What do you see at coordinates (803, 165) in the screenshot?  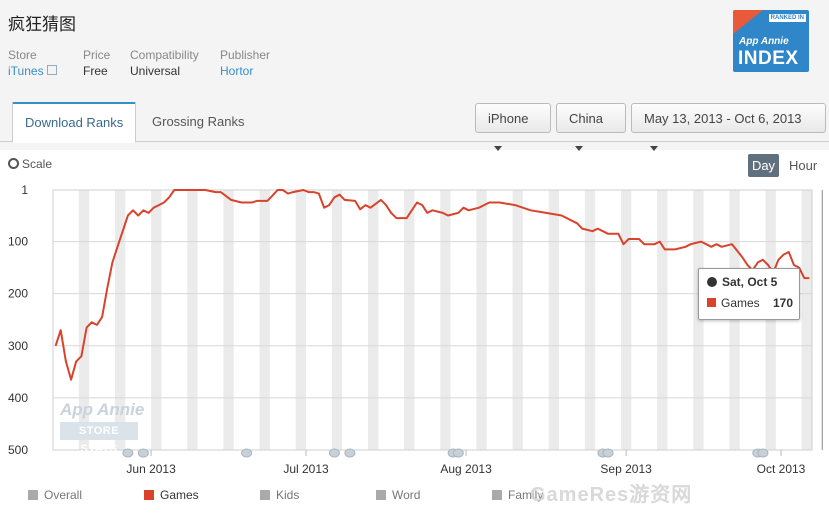 I see `hour-button: Hour` at bounding box center [803, 165].